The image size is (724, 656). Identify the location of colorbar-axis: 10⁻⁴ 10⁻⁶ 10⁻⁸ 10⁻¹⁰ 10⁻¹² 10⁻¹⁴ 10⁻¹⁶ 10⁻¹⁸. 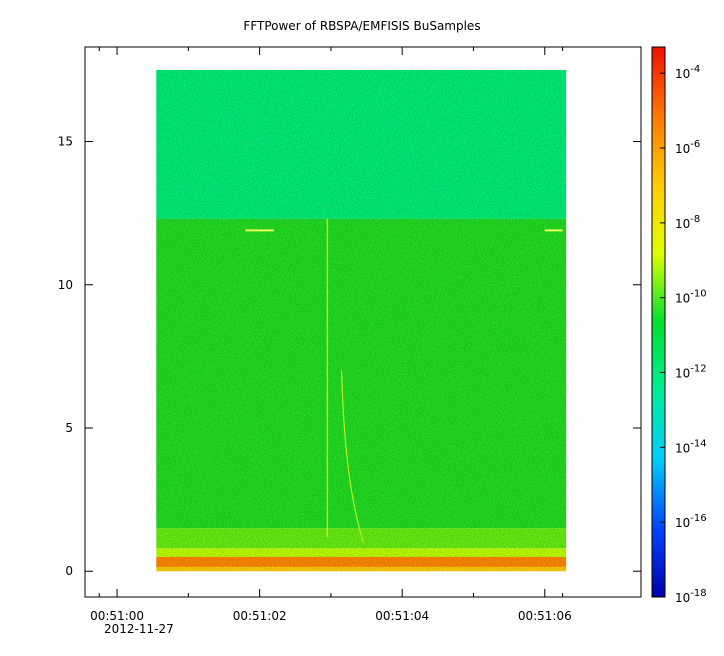
(683, 334).